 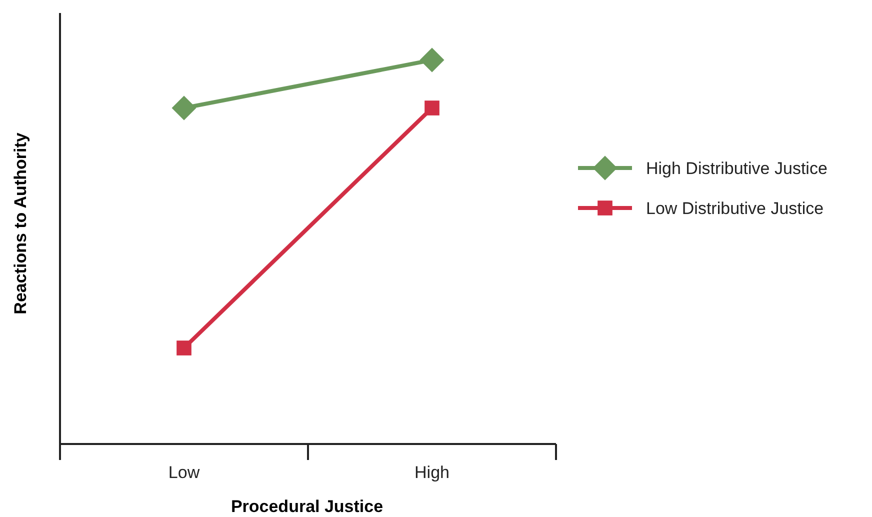 What do you see at coordinates (432, 472) in the screenshot?
I see `x-tick-label: High` at bounding box center [432, 472].